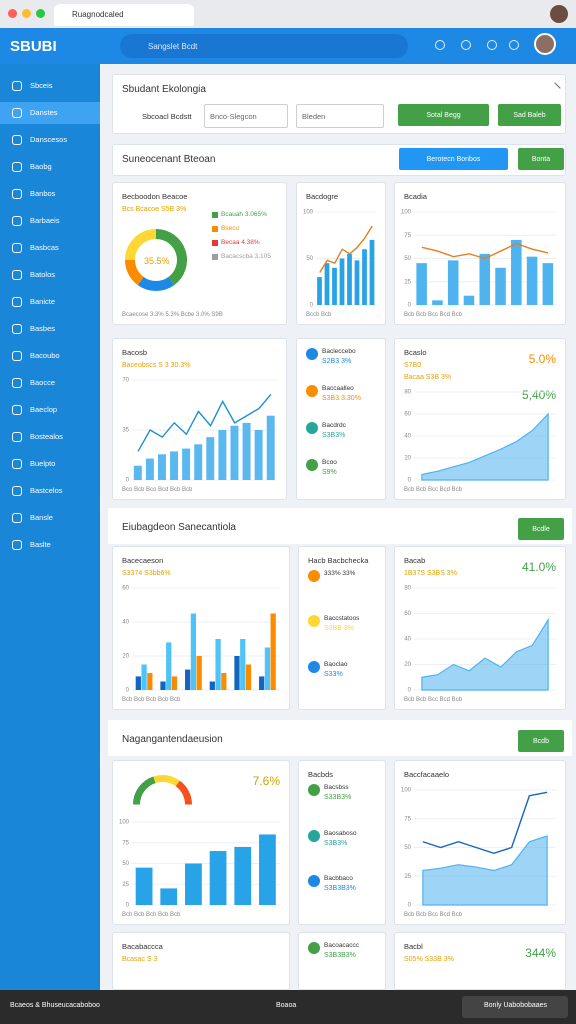  Describe the element at coordinates (43, 463) in the screenshot. I see `sidebar-item: Buelpto` at that location.